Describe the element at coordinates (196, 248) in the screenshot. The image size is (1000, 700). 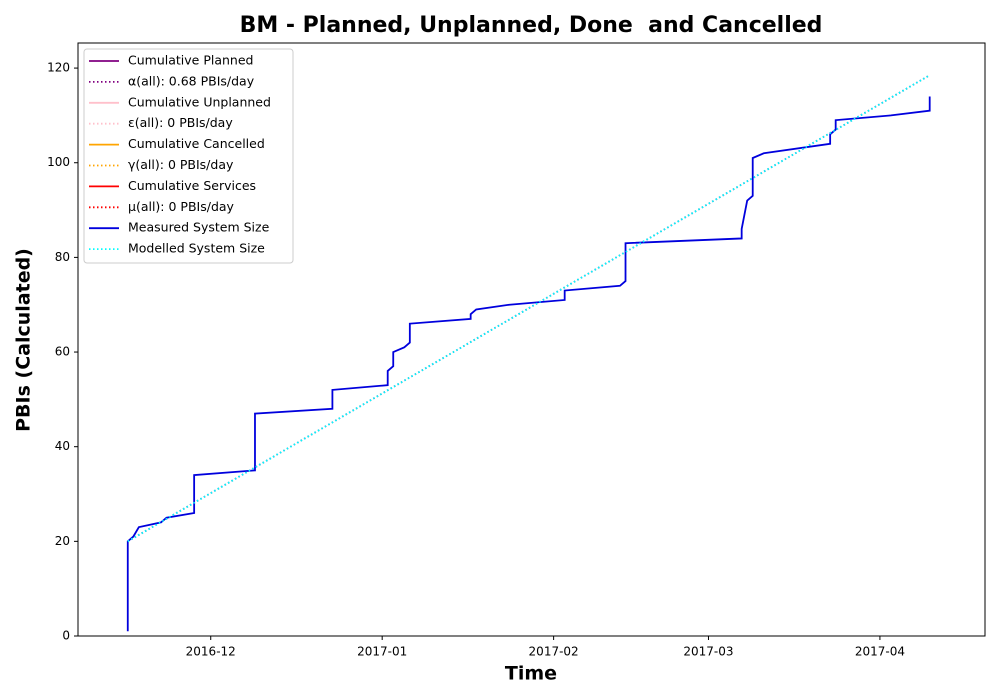
I see `legend-label: Modelled System Size` at that location.